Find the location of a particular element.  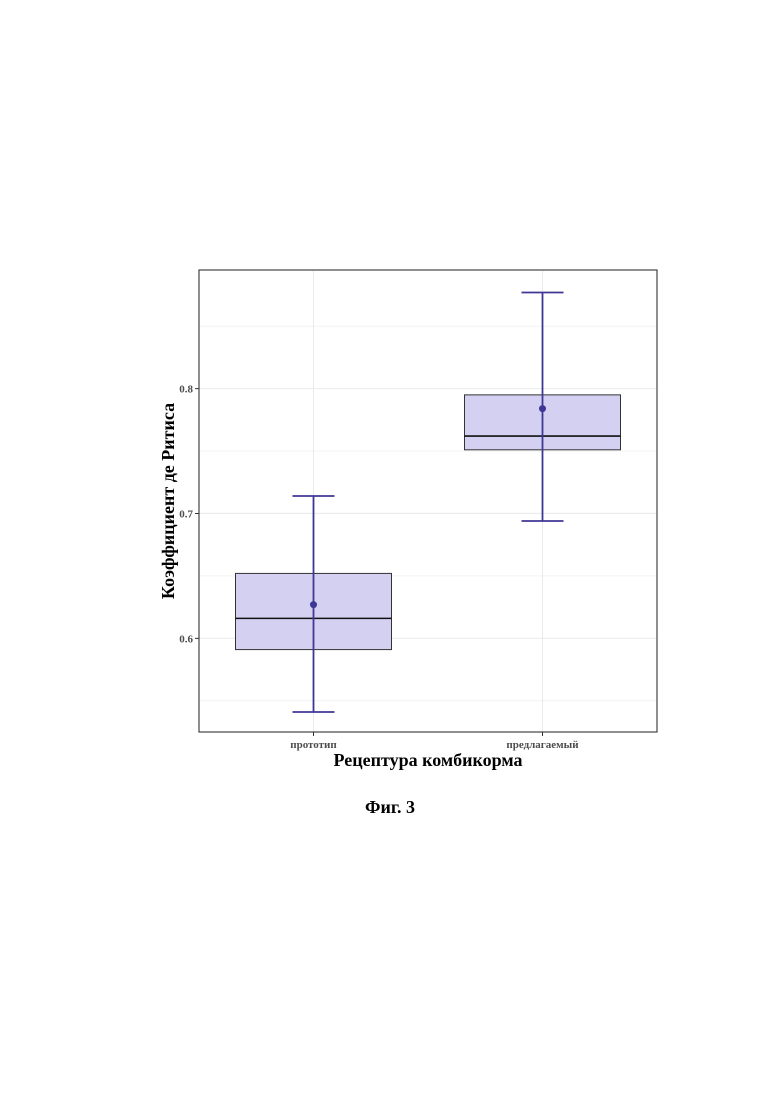

x-axis-title: Рецептура комбикорма is located at coordinates (427, 760).